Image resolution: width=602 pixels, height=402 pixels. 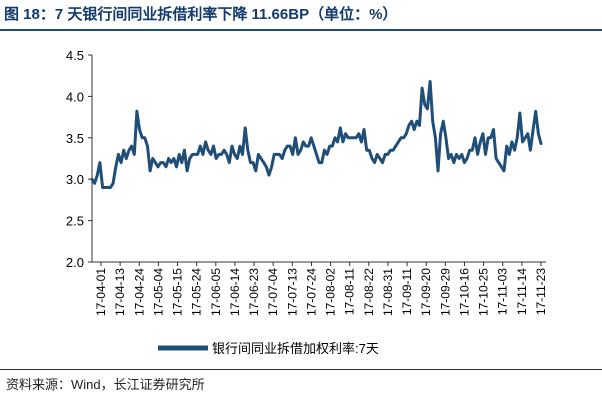 What do you see at coordinates (503, 291) in the screenshot?
I see `x-tick-label: 17-11-03` at bounding box center [503, 291].